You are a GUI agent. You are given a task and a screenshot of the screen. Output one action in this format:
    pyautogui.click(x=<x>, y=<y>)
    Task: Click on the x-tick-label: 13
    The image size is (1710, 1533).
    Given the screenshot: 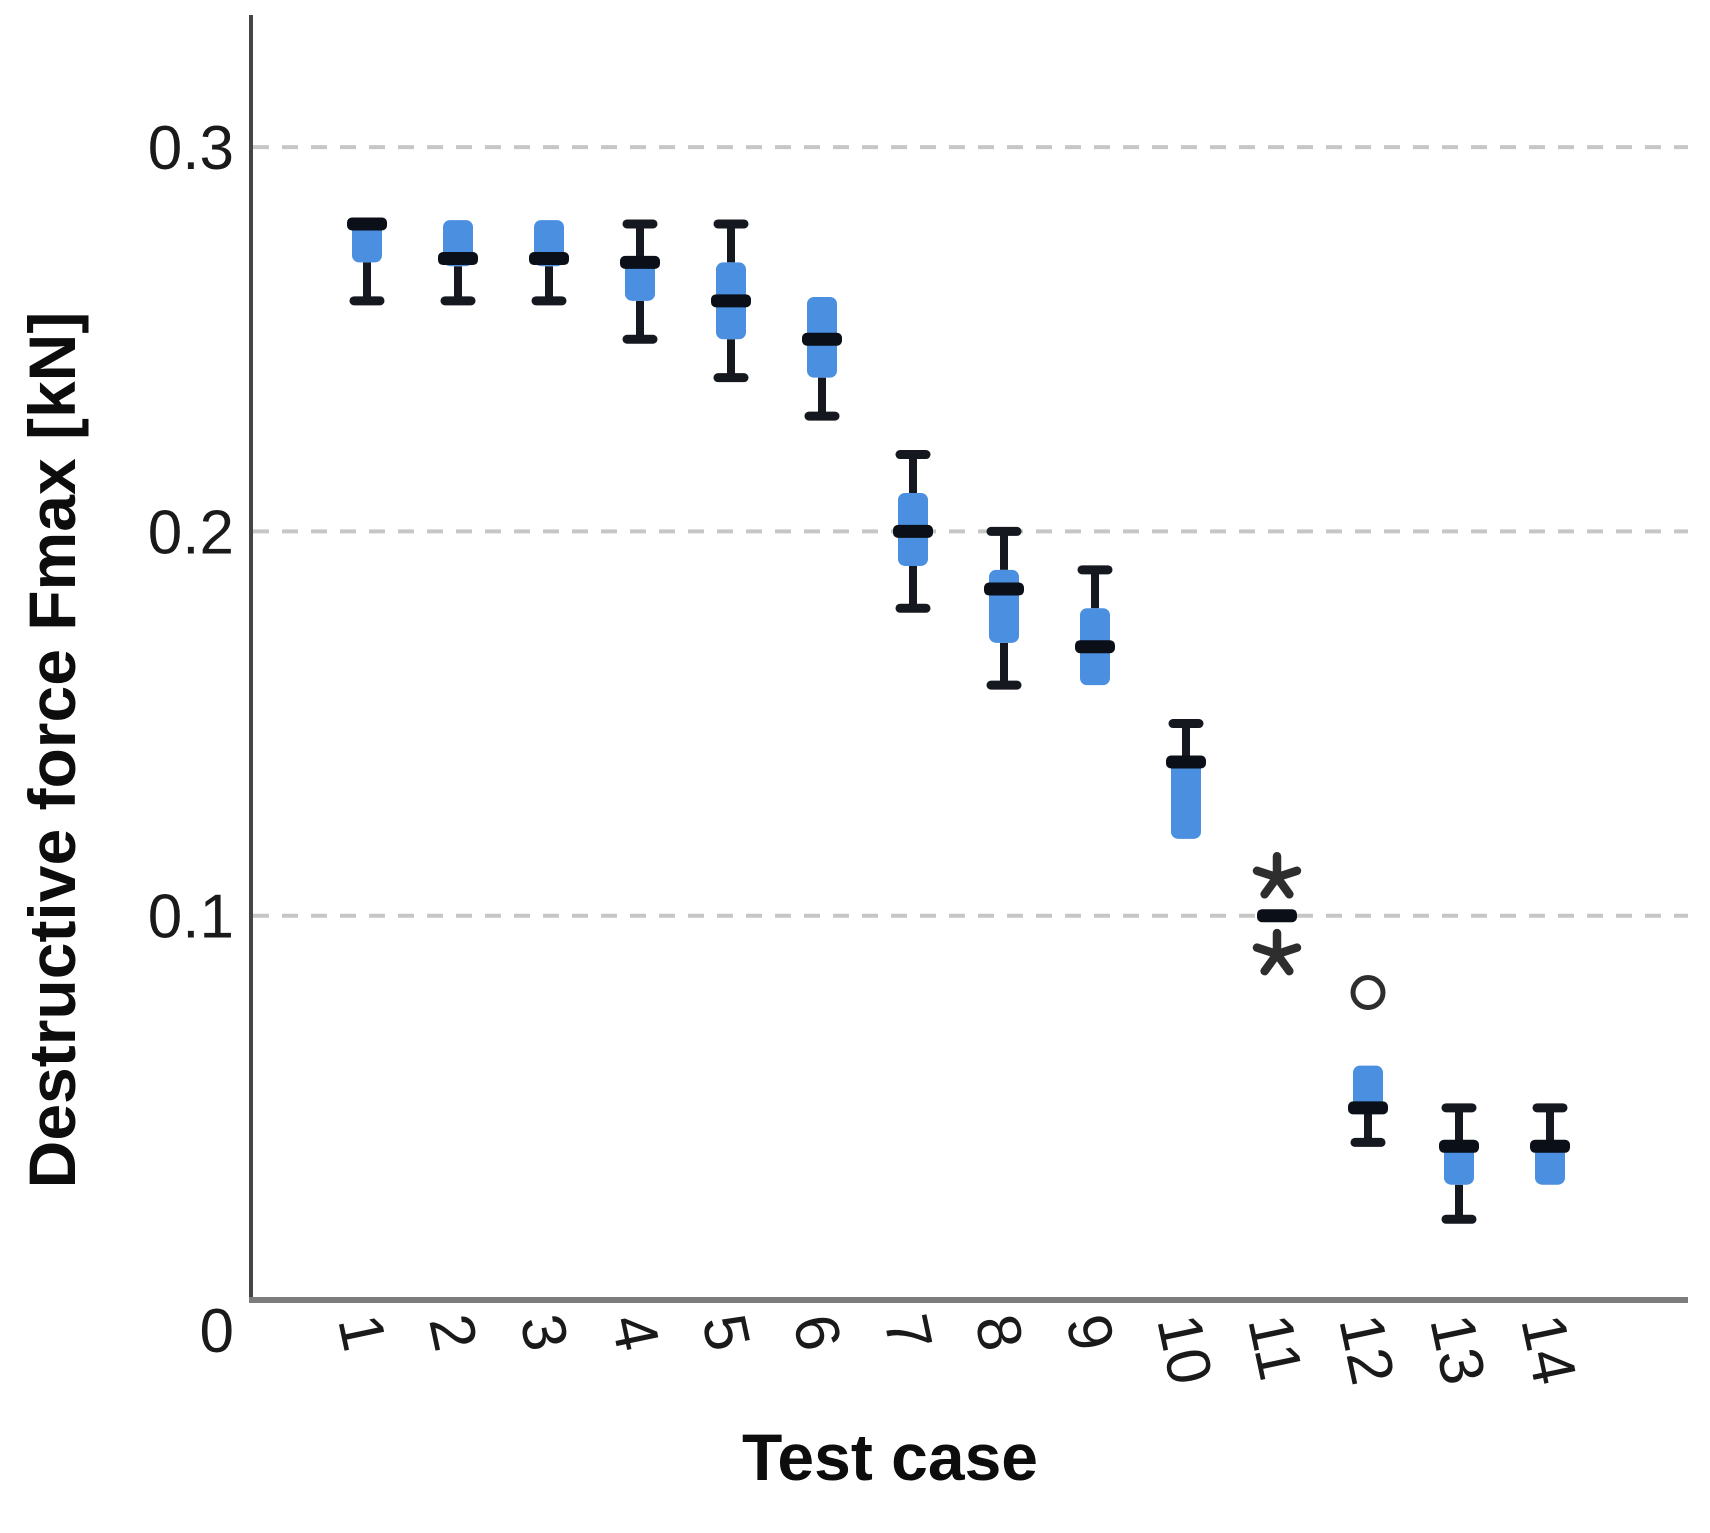 What is the action you would take?
    pyautogui.click(x=1457, y=1350)
    